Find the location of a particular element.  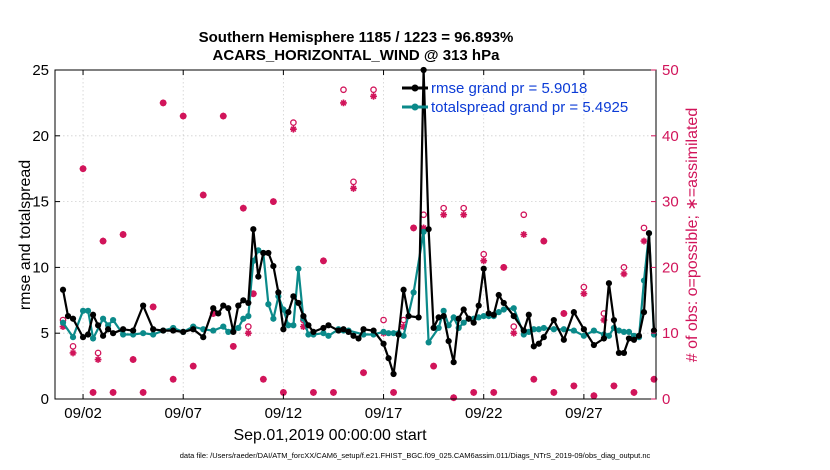

x-tick-label: 09/22 is located at coordinates (484, 413).